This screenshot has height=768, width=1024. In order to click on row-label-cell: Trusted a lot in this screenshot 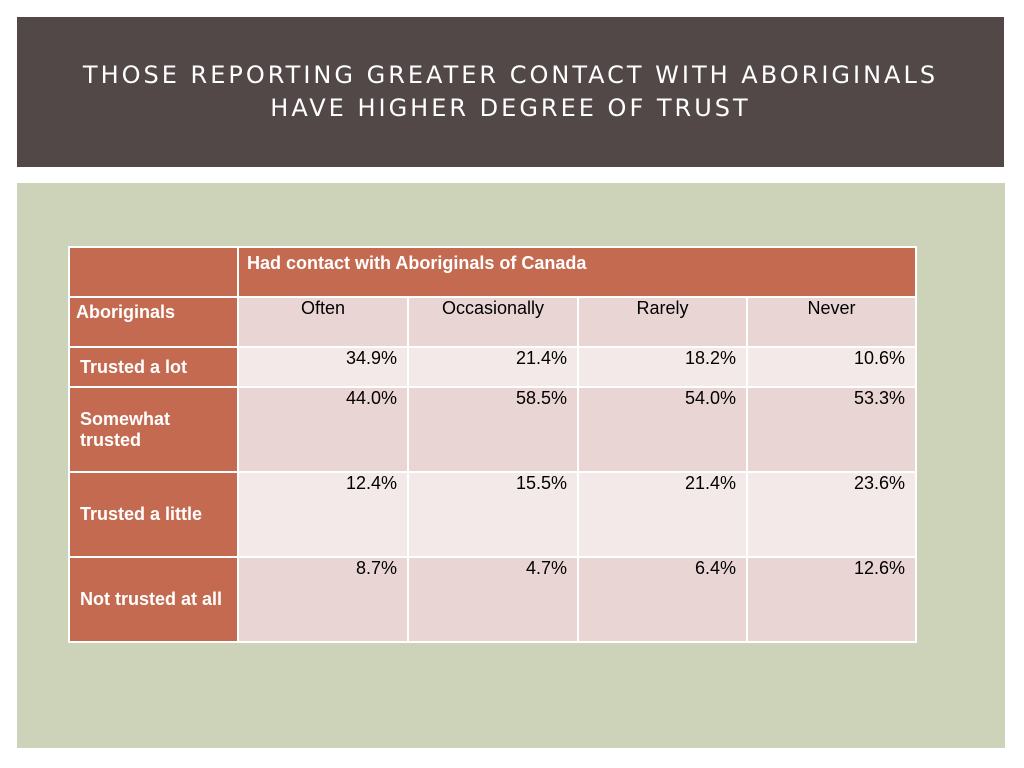, I will do `click(153, 367)`.